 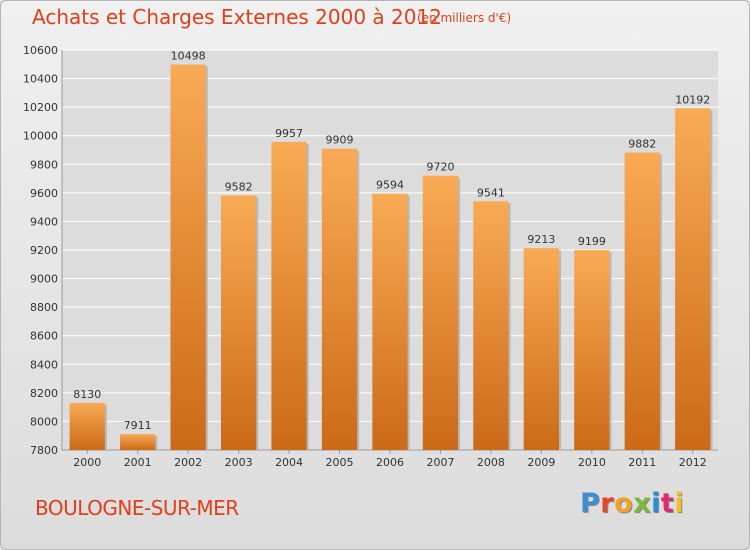 I want to click on x-tick-label: 2009, so click(x=541, y=462).